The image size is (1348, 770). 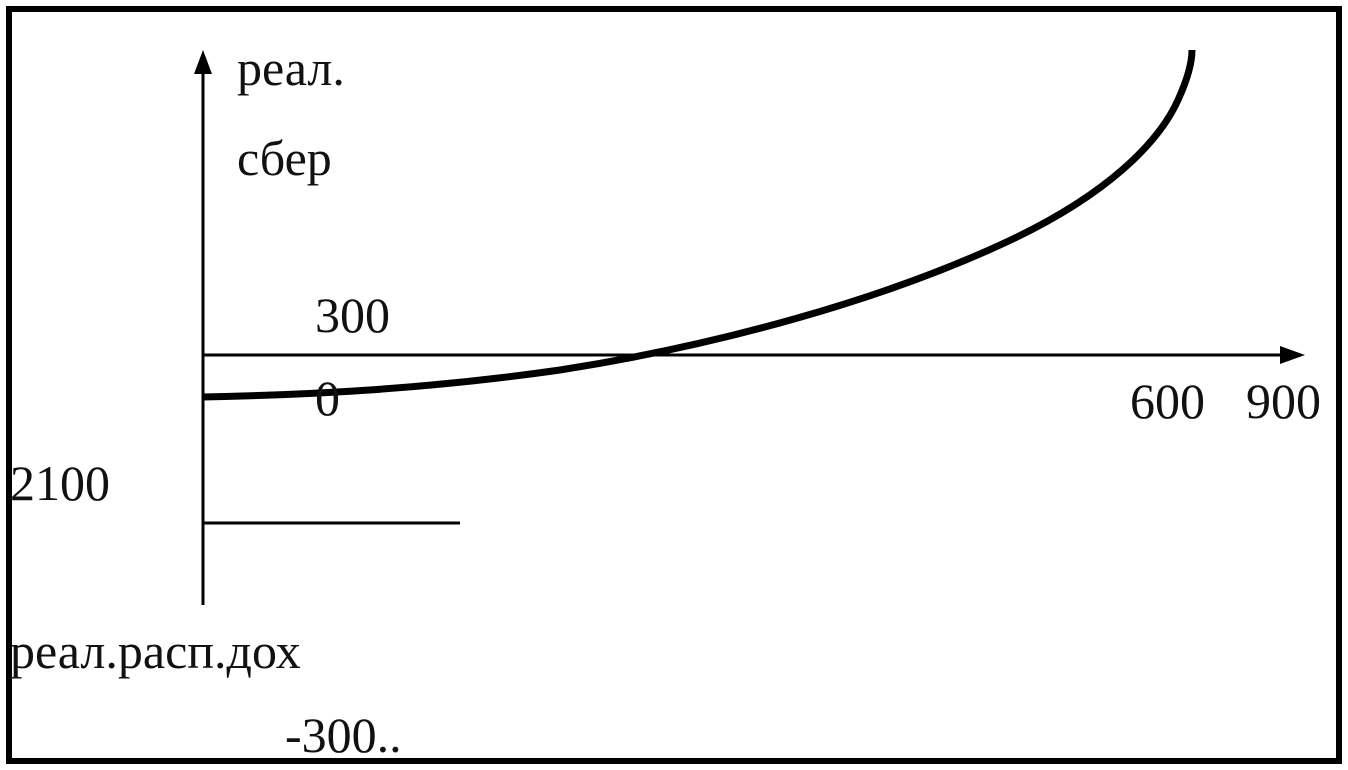 I want to click on label: 2100, so click(x=60, y=483).